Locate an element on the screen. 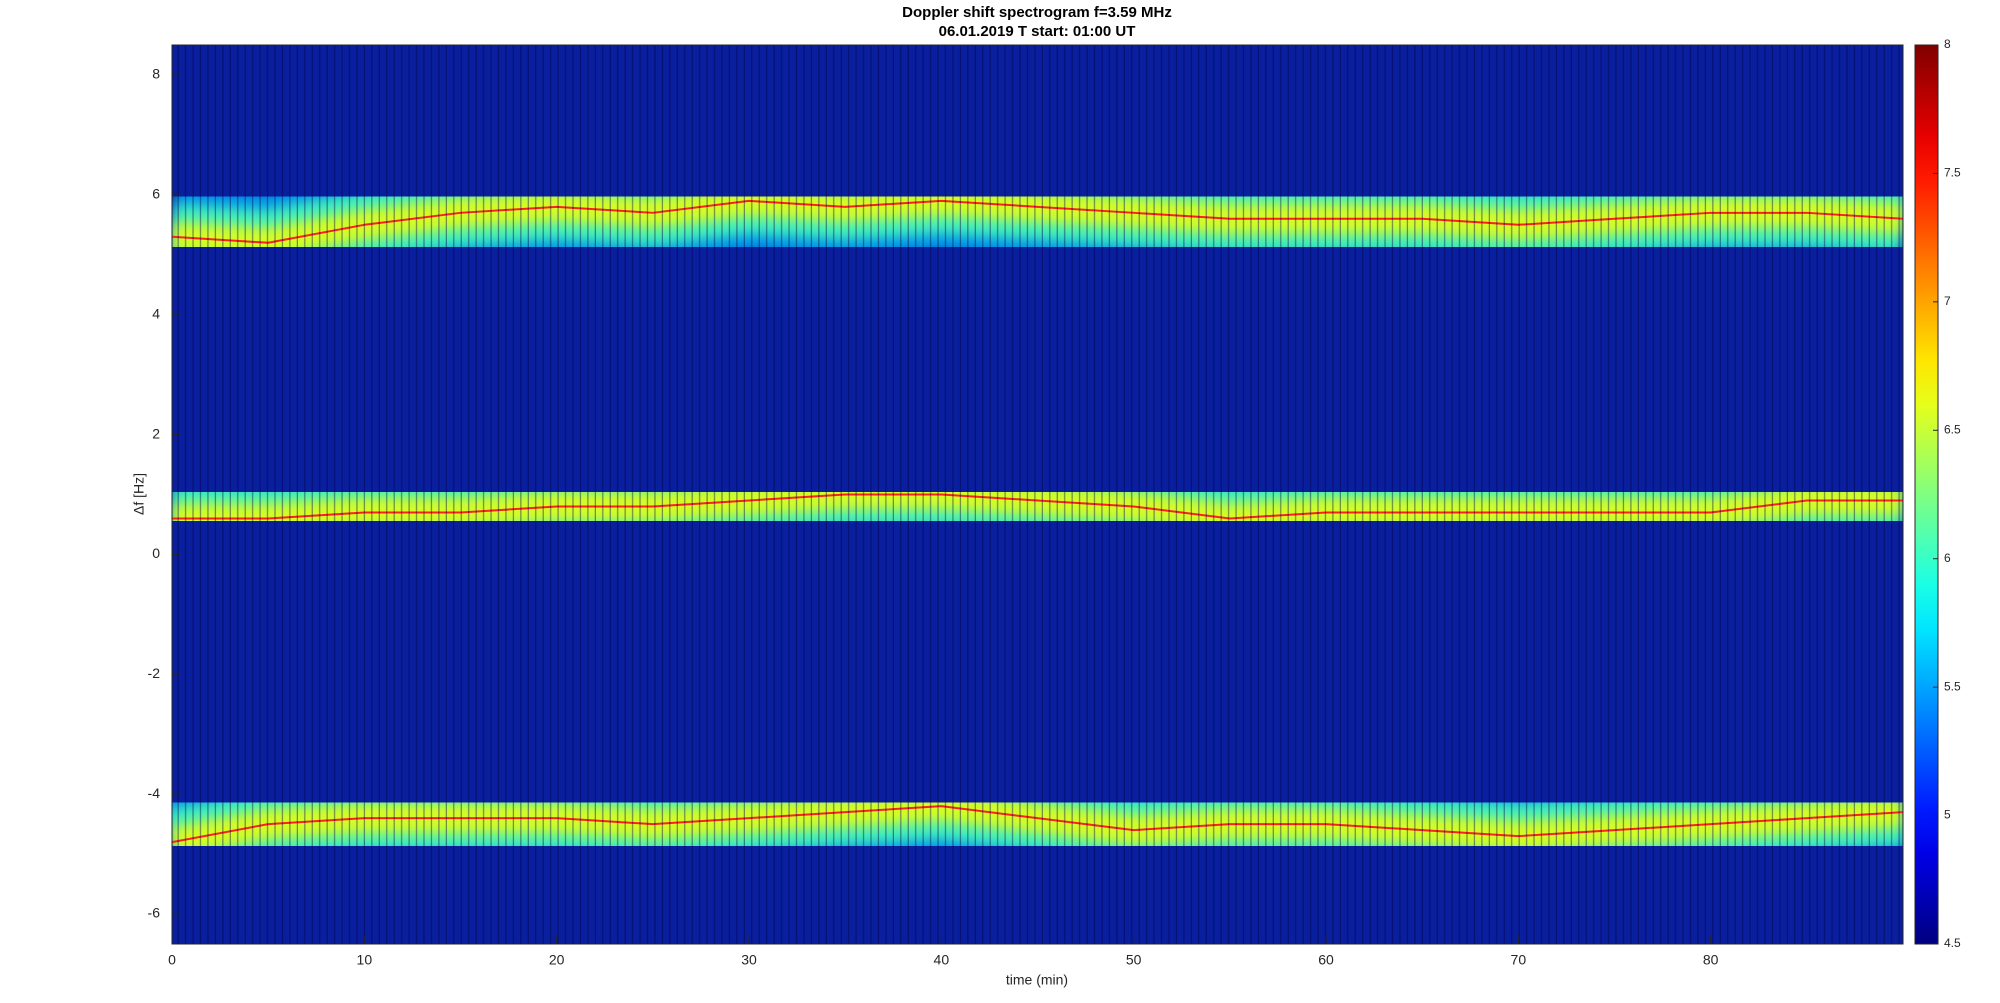 Image resolution: width=2000 pixels, height=1003 pixels. y-tick-label: -4 is located at coordinates (154, 793).